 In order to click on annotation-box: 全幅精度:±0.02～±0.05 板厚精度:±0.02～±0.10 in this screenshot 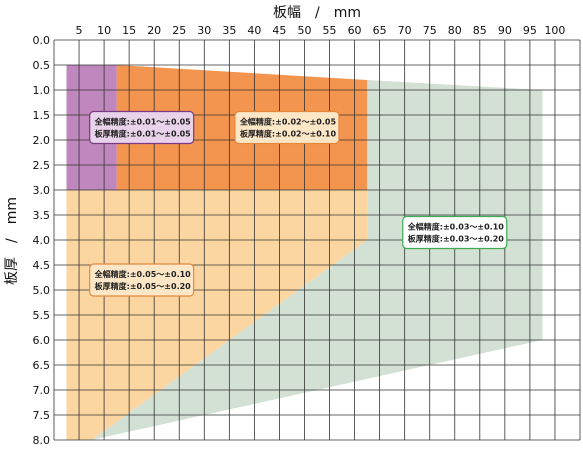, I will do `click(287, 127)`.